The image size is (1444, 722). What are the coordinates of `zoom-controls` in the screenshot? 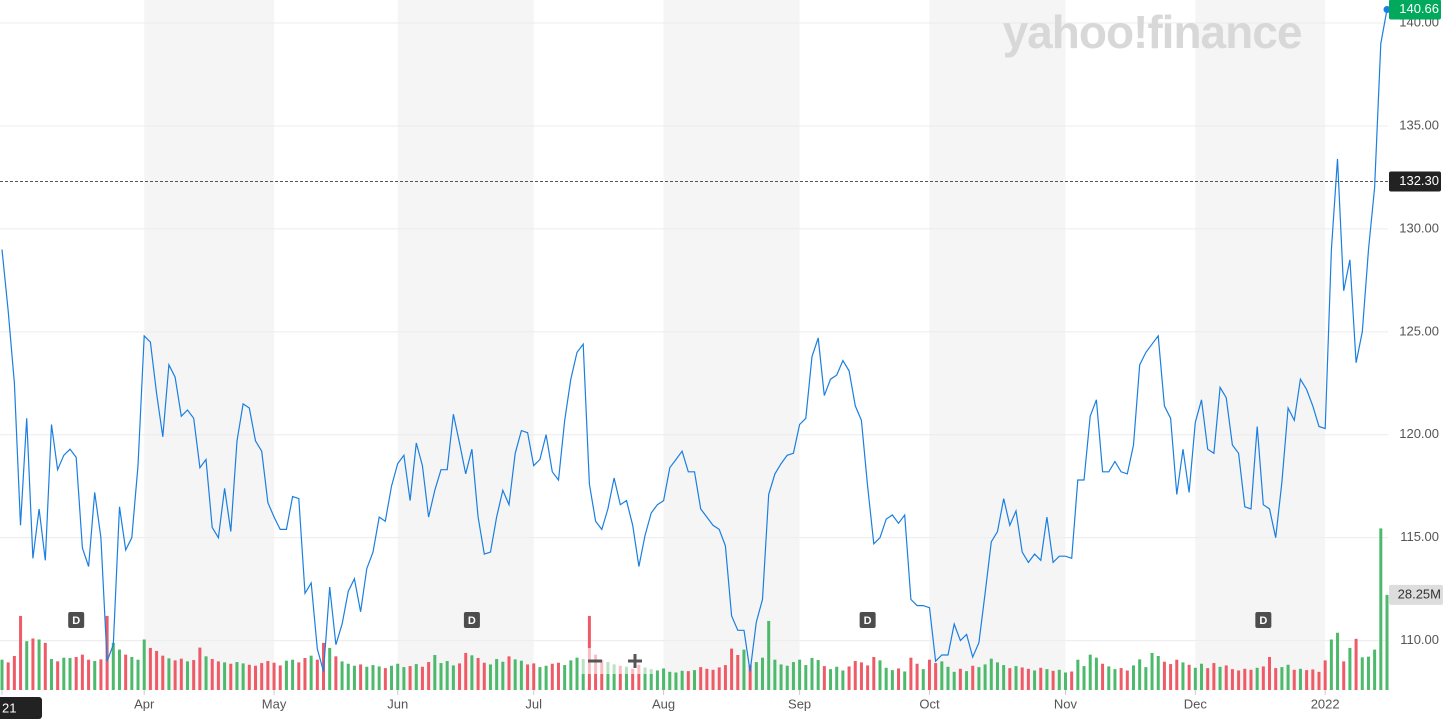 It's located at (617, 661).